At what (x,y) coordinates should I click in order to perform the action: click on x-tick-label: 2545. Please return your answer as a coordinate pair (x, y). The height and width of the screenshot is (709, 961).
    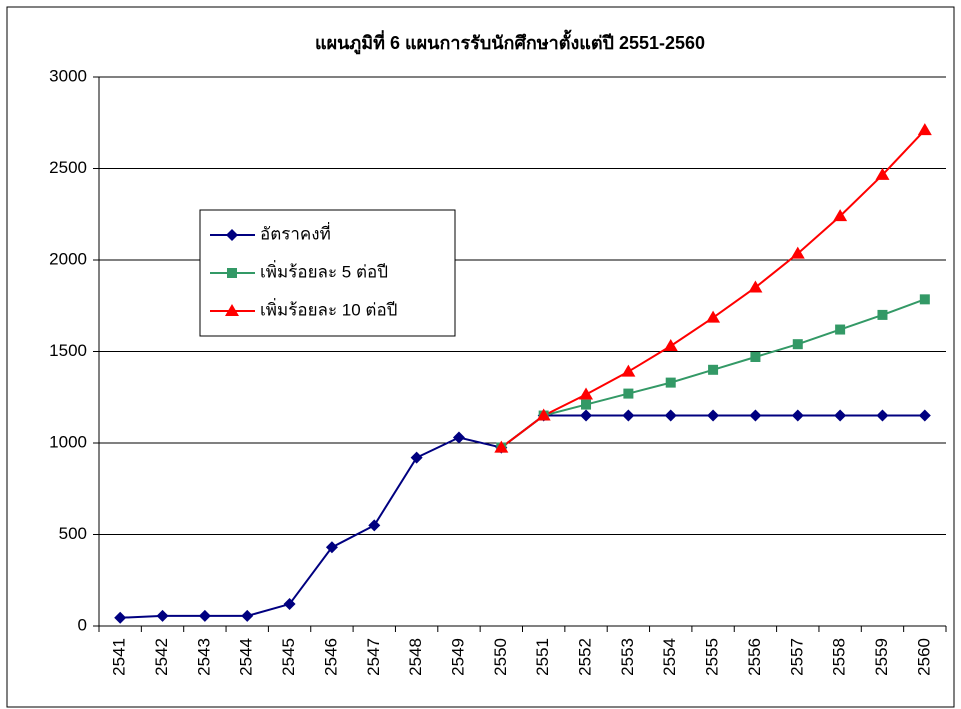
    Looking at the image, I should click on (288, 657).